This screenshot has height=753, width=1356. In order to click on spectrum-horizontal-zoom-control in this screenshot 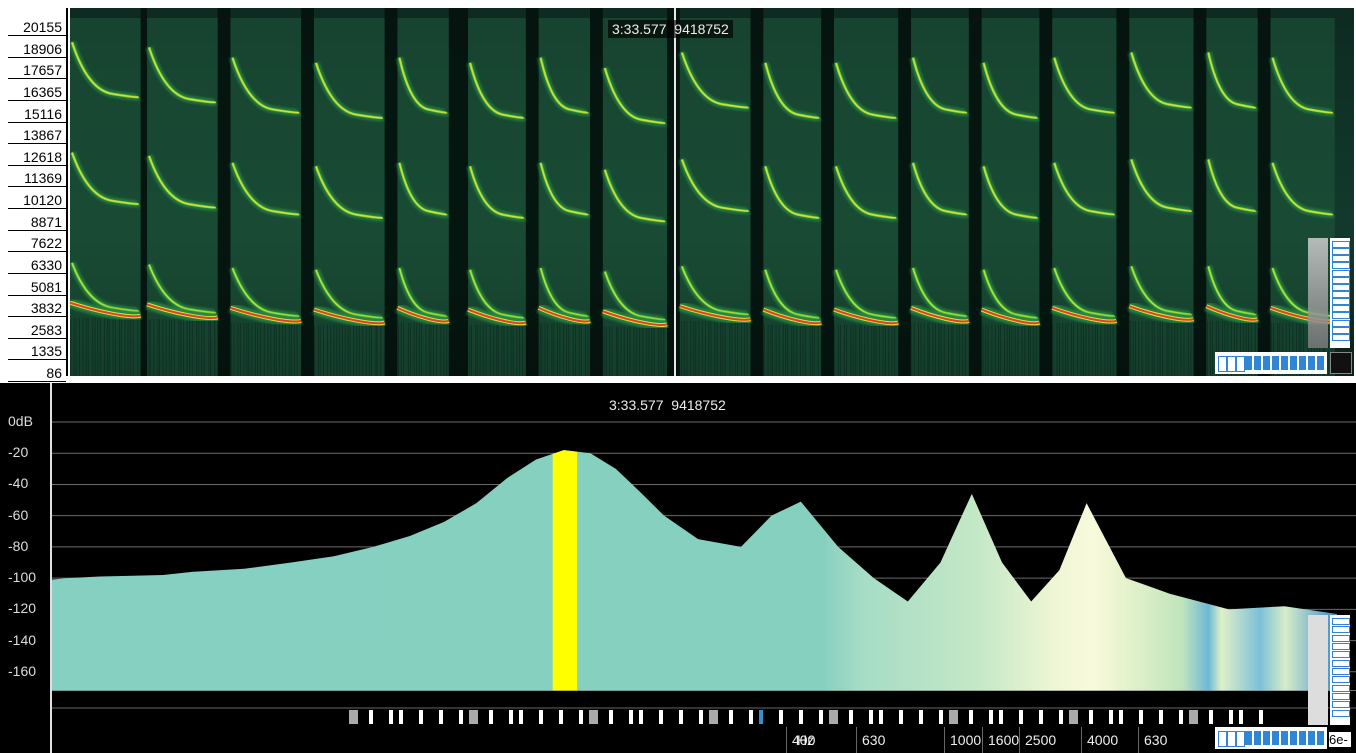, I will do `click(1271, 738)`.